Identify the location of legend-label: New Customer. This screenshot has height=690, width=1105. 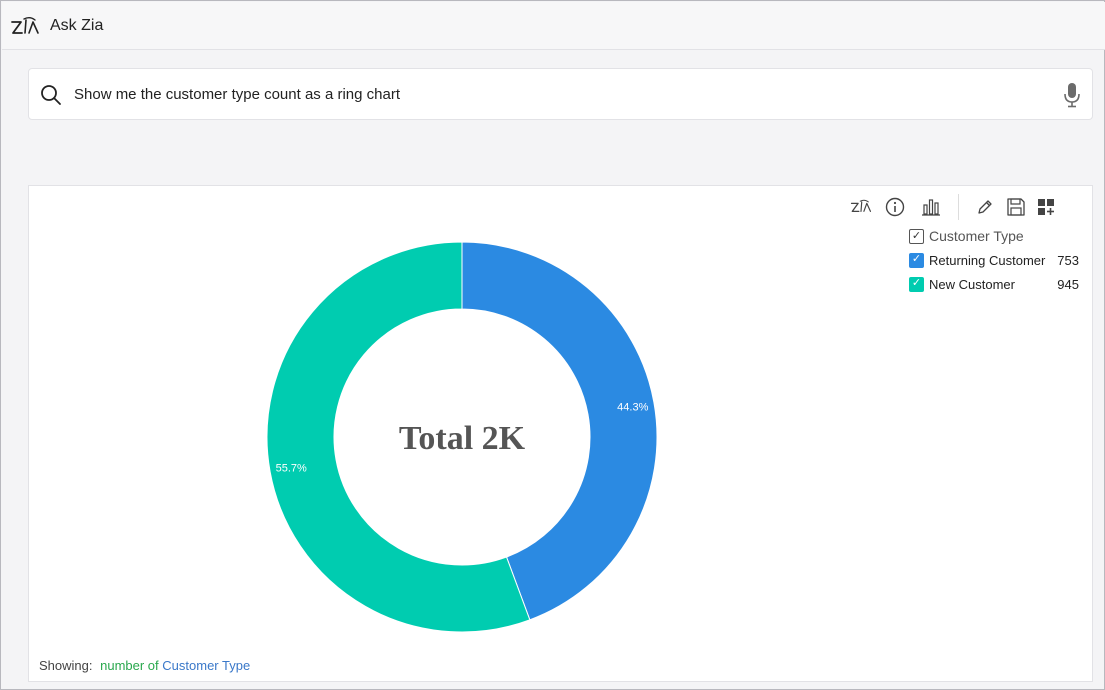
(972, 284).